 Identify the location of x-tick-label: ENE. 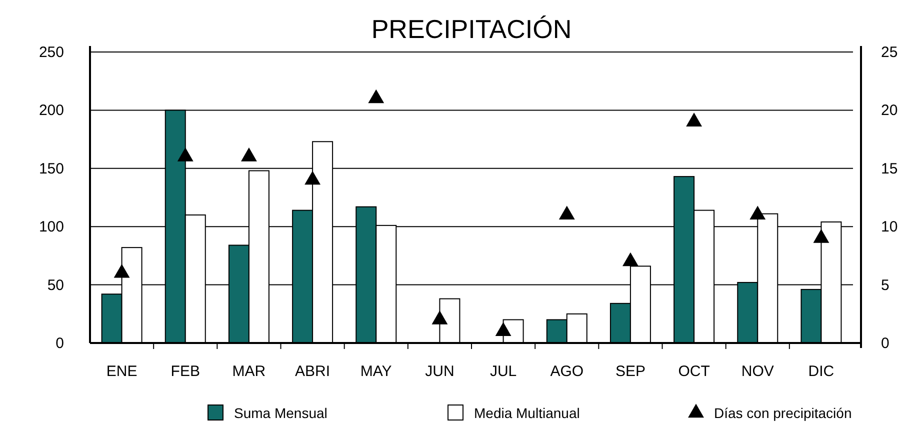
(122, 371).